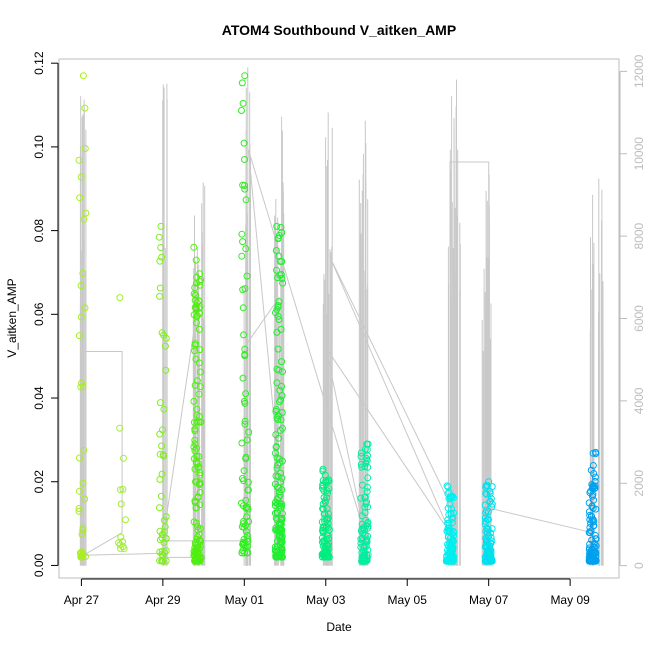  Describe the element at coordinates (39, 63) in the screenshot. I see `y-tick-label: 0.12` at that location.